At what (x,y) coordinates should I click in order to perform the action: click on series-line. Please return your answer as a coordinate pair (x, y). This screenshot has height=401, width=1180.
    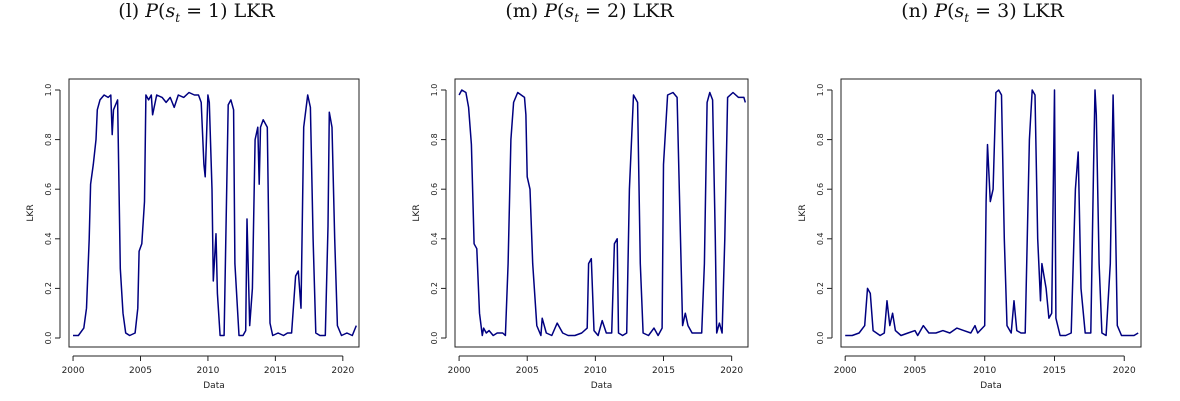
    Looking at the image, I should click on (215, 214).